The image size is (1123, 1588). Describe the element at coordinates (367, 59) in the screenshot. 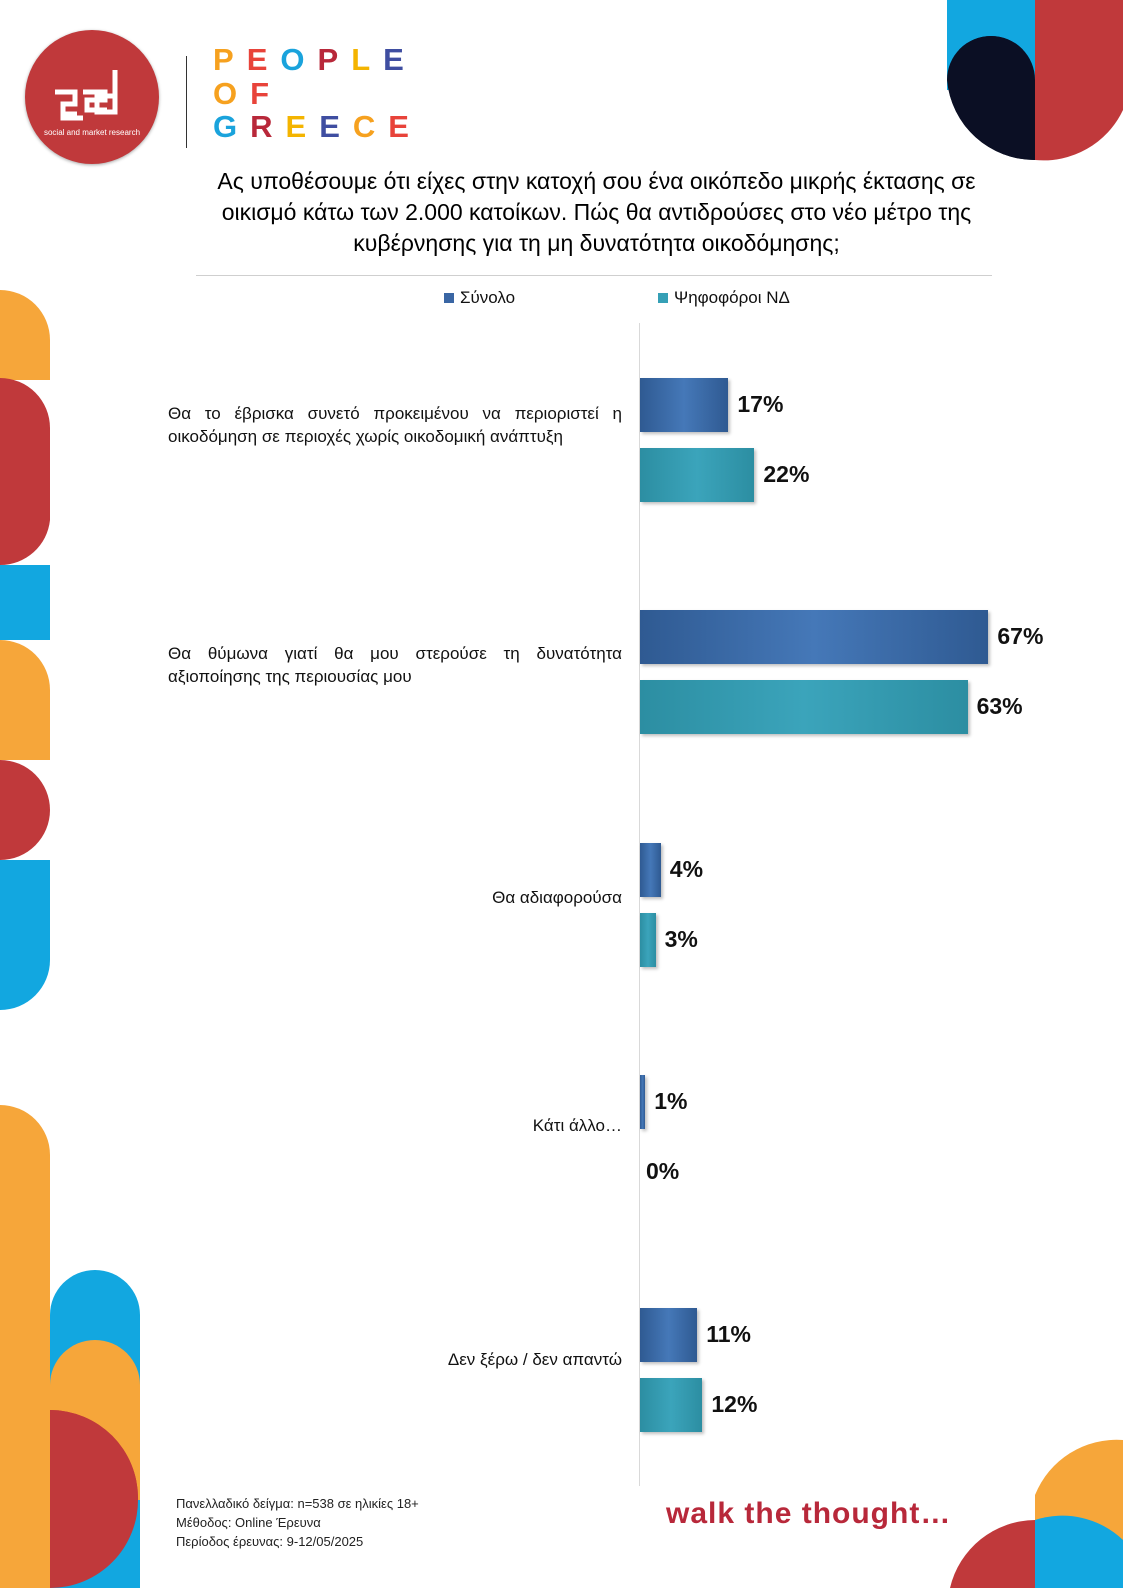

I see `brand-letter: L` at that location.